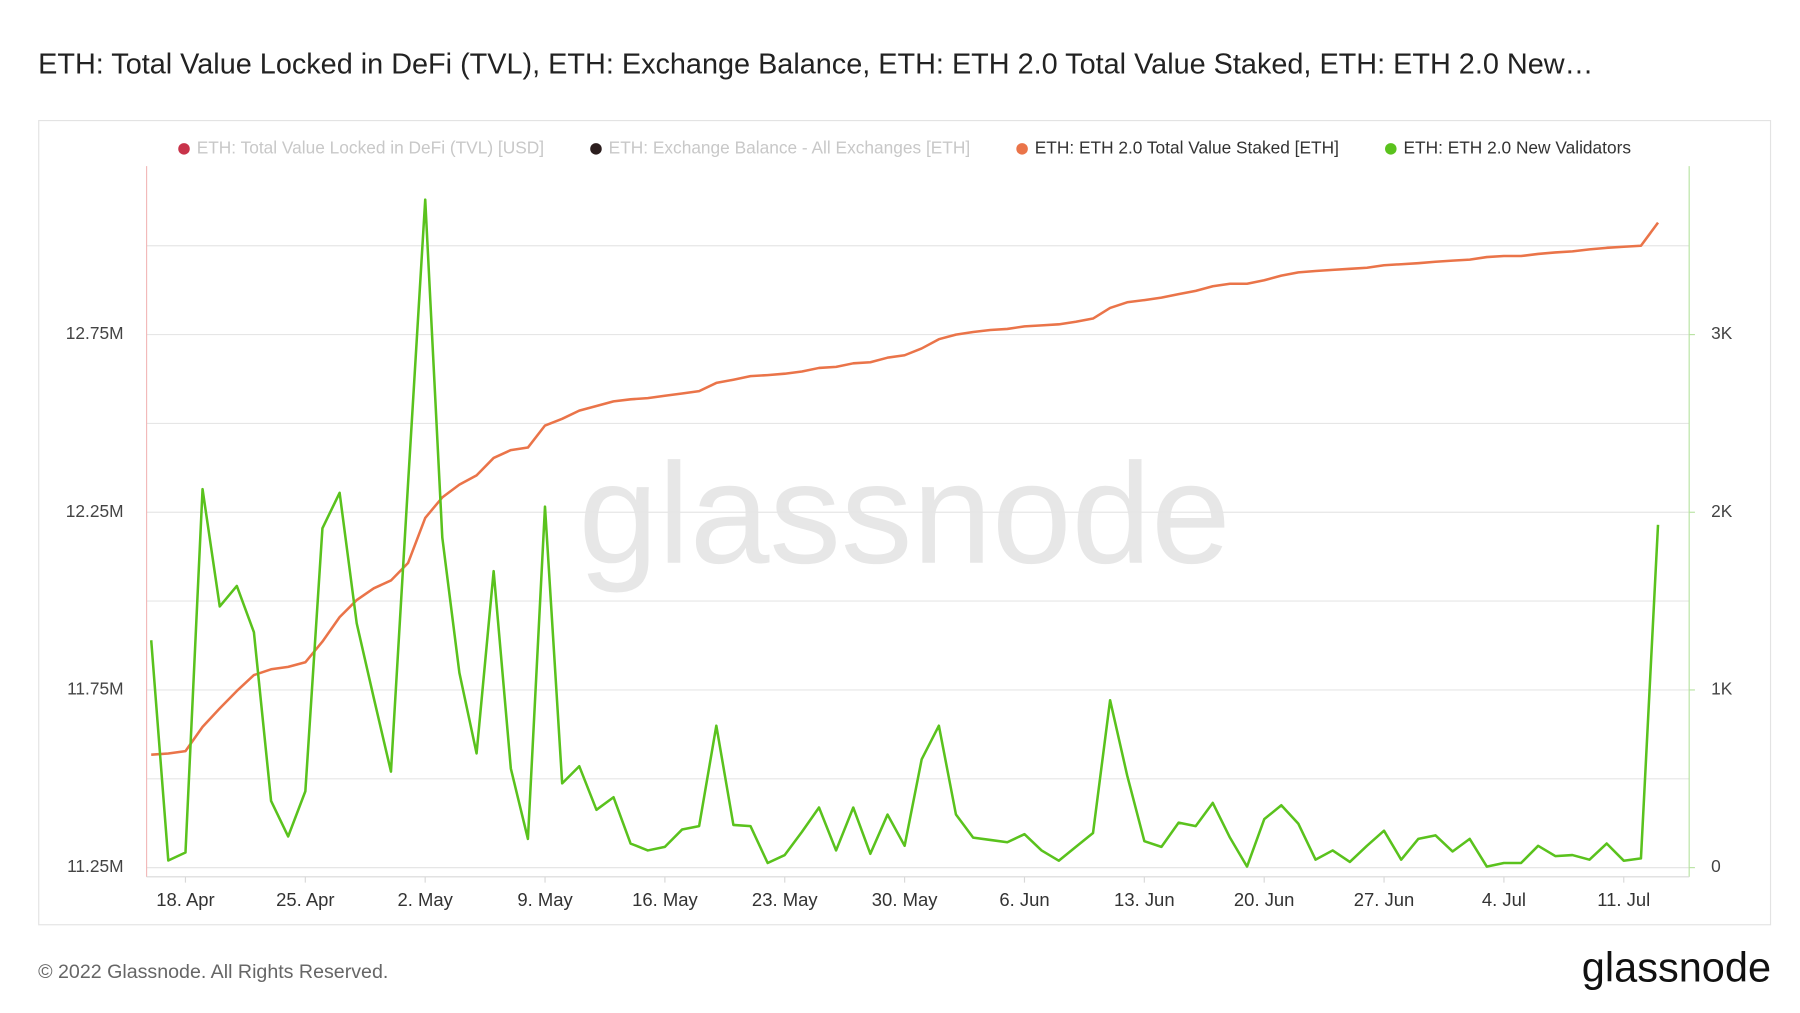  I want to click on x-tick-label: 20. Jun, so click(1264, 899).